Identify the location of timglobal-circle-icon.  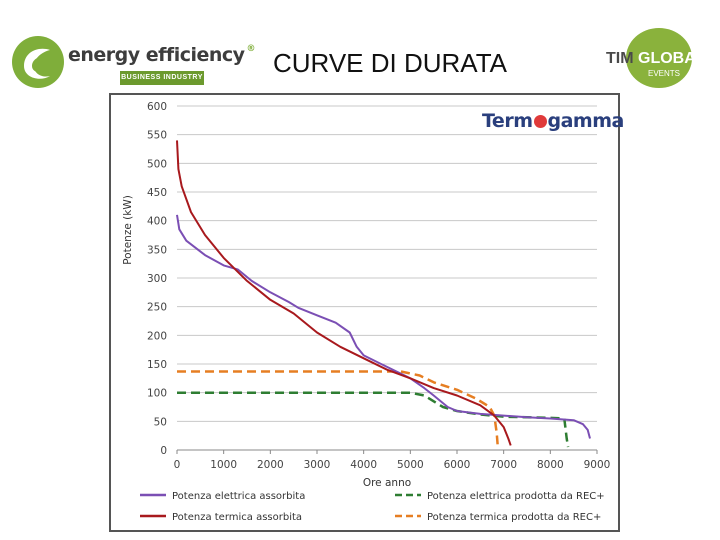
(659, 58).